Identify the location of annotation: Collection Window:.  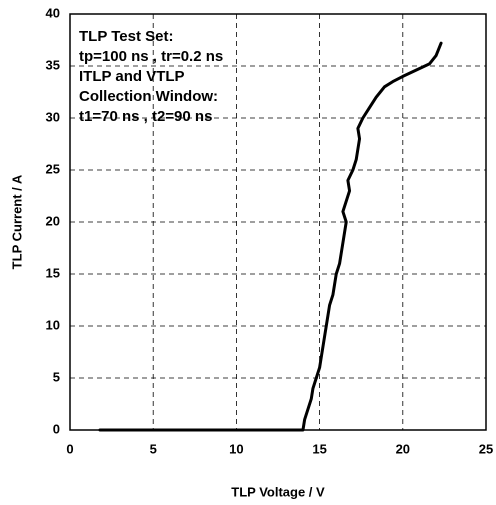
(148, 96).